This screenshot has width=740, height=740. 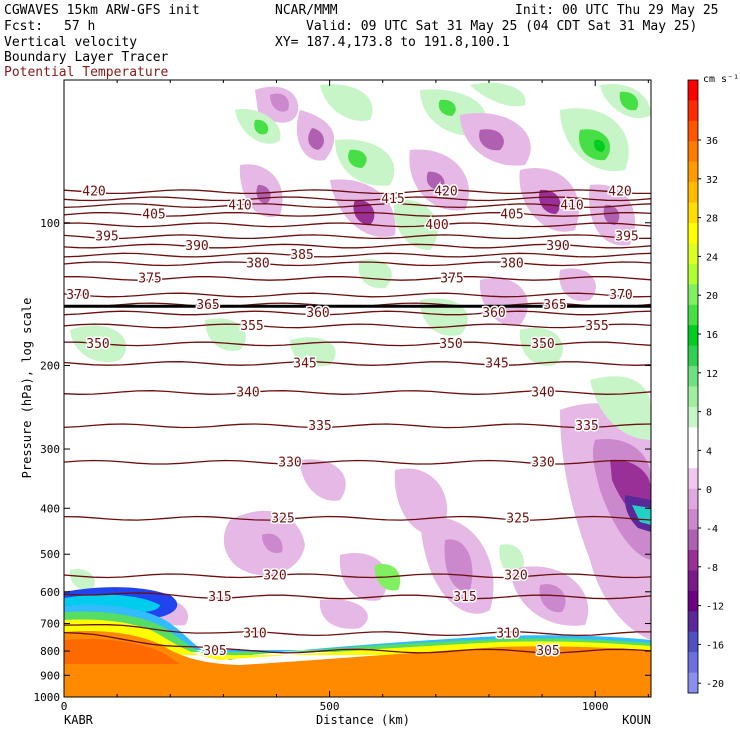 What do you see at coordinates (50, 449) in the screenshot?
I see `y-tick-label: 300` at bounding box center [50, 449].